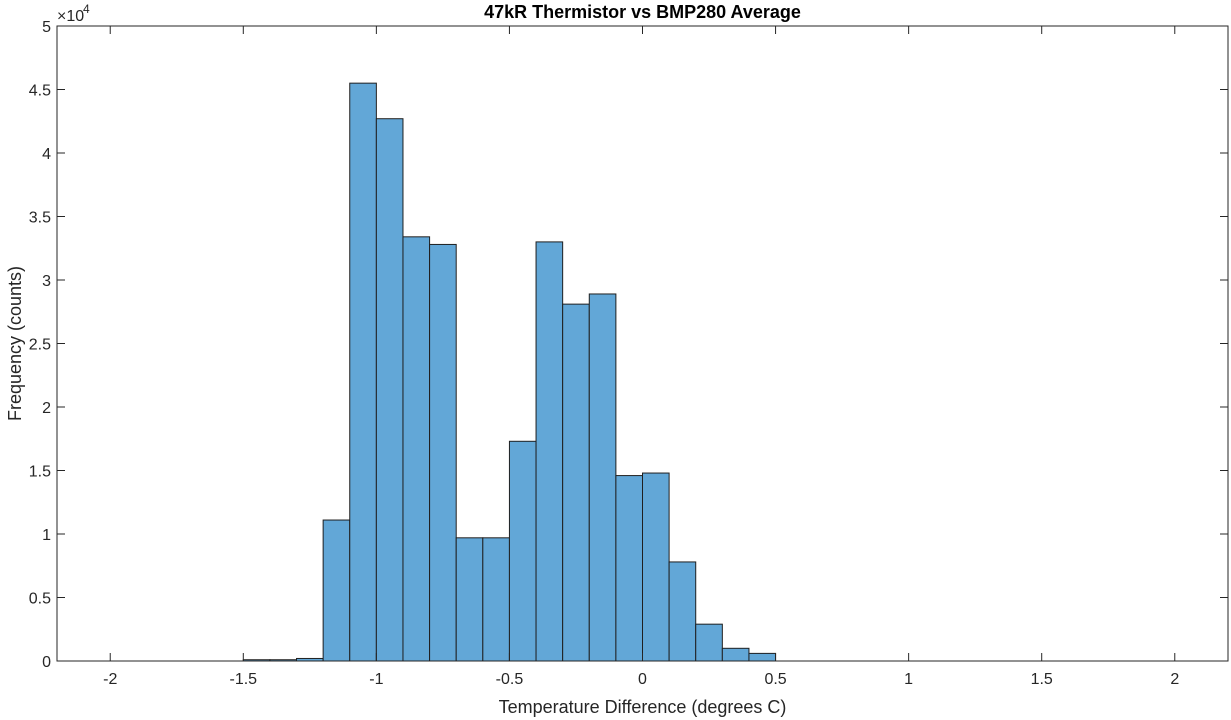 This screenshot has width=1231, height=720. I want to click on x-tick-label: 1.5, so click(1042, 679).